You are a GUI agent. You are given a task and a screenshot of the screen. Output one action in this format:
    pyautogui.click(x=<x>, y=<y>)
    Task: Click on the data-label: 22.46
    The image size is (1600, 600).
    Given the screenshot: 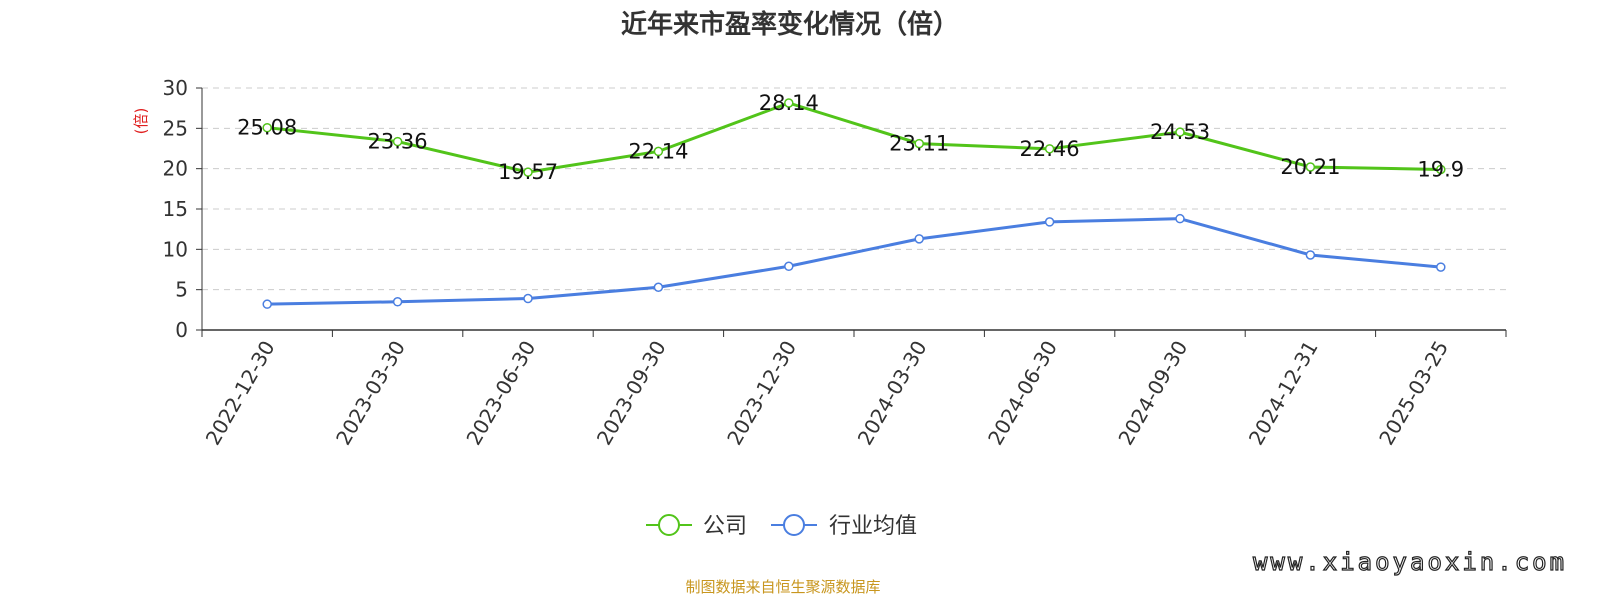 What is the action you would take?
    pyautogui.click(x=1050, y=149)
    